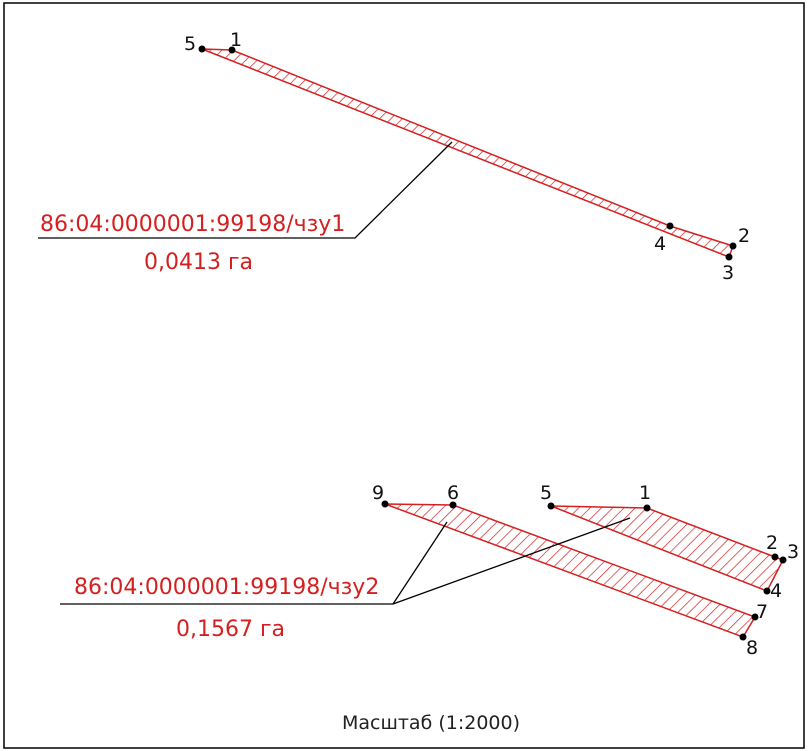  Describe the element at coordinates (511, 561) in the screenshot. I see `parcel-2-leader-east` at that location.